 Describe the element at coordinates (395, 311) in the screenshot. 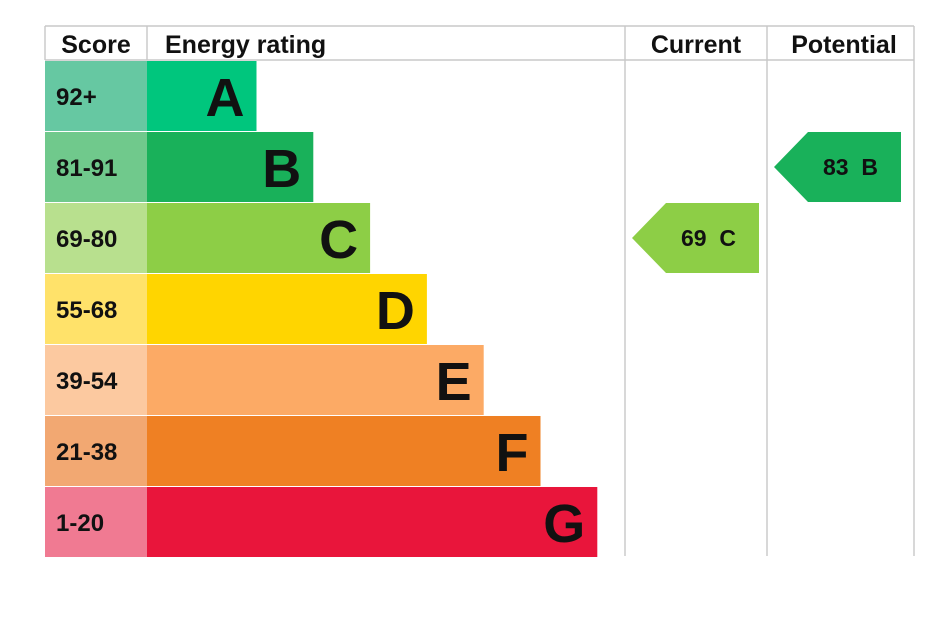

I see `rating-letter-d: D` at that location.